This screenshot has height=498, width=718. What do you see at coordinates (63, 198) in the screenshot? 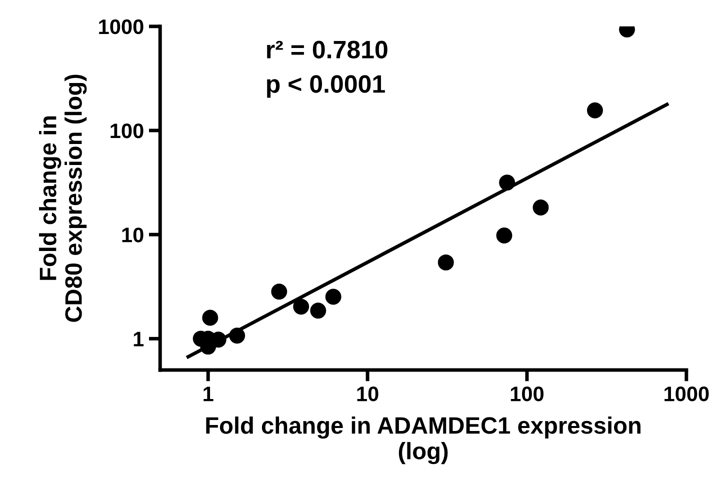
I see `y-axis-title: Fold change in CD80 expression (log)` at bounding box center [63, 198].